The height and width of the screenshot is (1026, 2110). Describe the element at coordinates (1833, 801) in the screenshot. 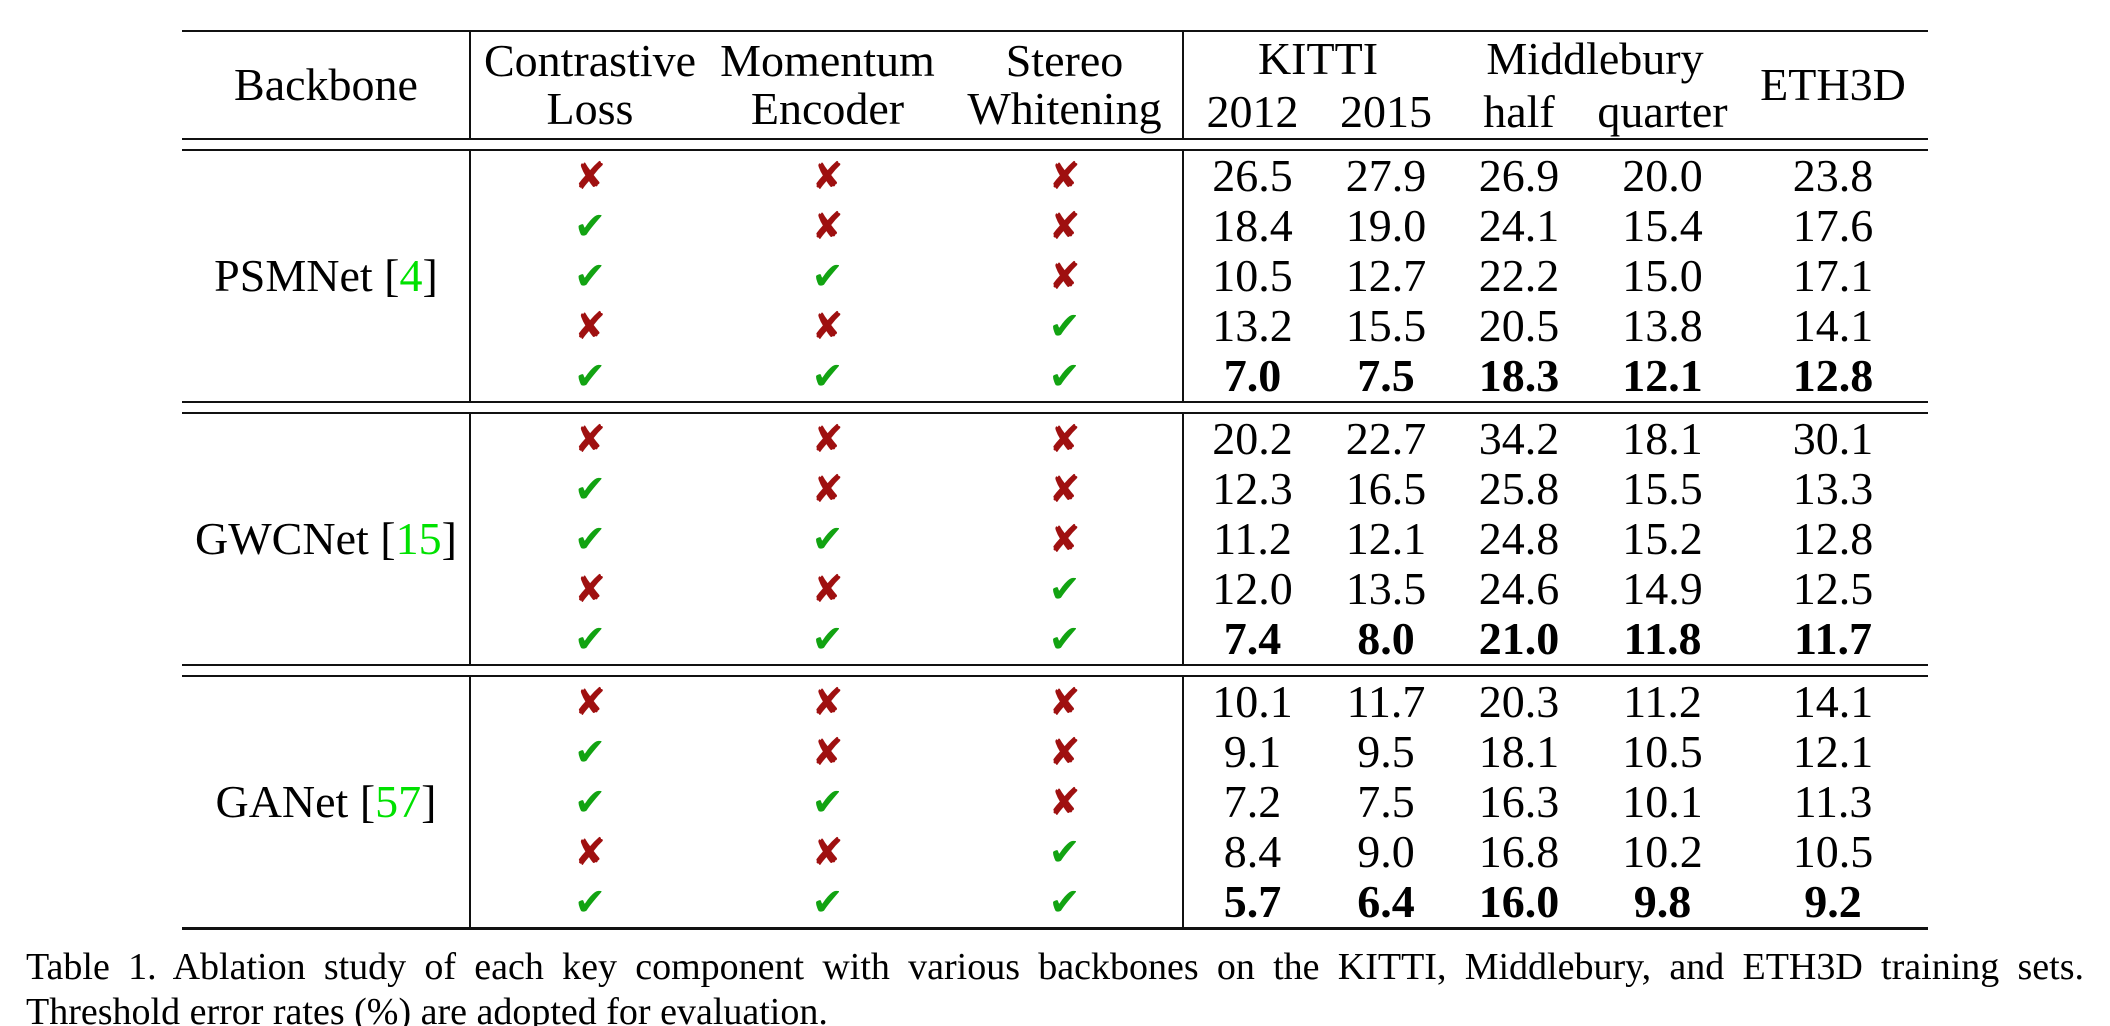

I see `metric-value: 11.3` at that location.